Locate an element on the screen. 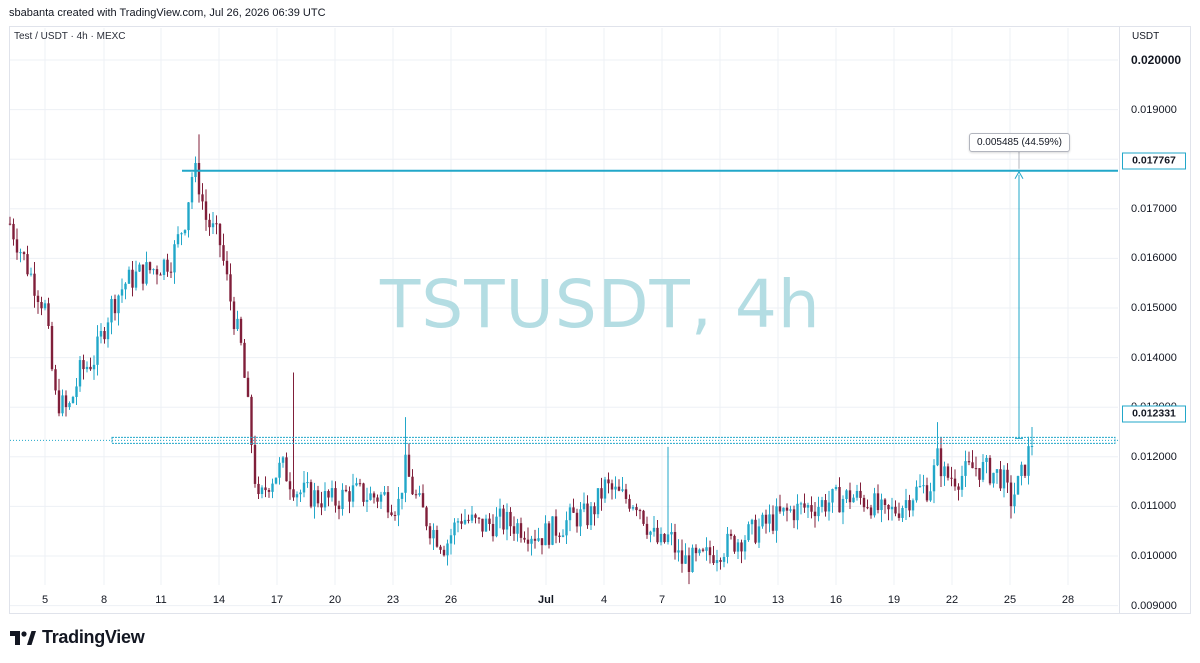  tradingview-logo: TradingView is located at coordinates (77, 637).